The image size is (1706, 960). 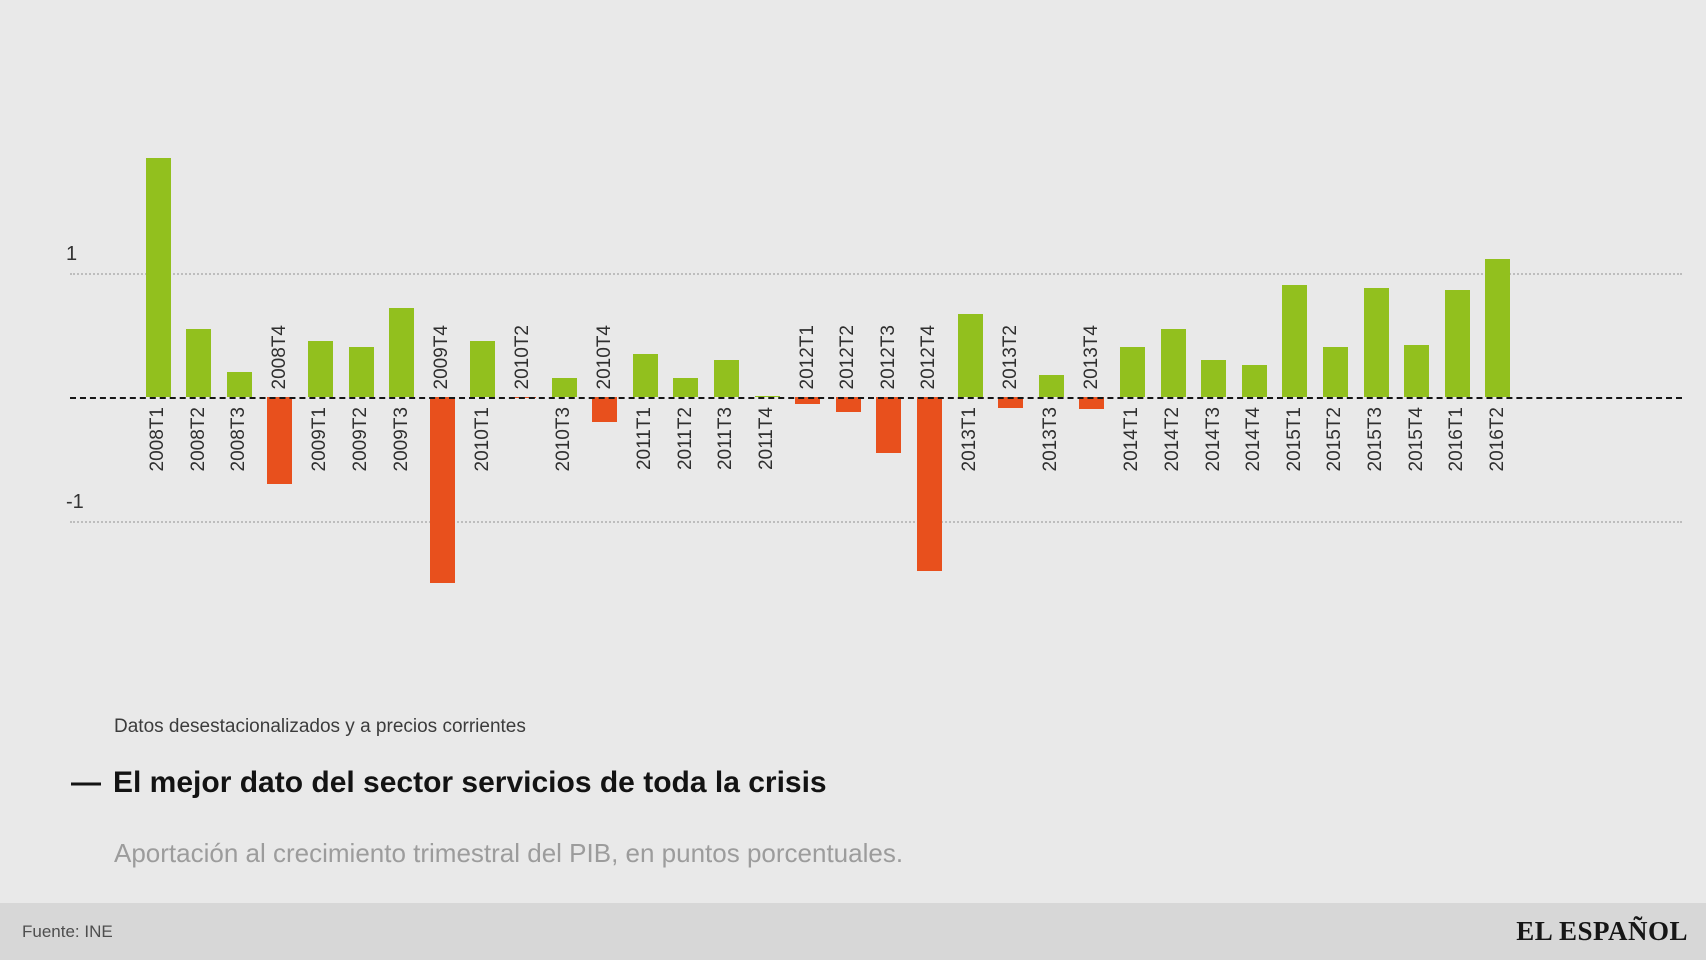 I want to click on bar-2015T2, so click(x=1335, y=372).